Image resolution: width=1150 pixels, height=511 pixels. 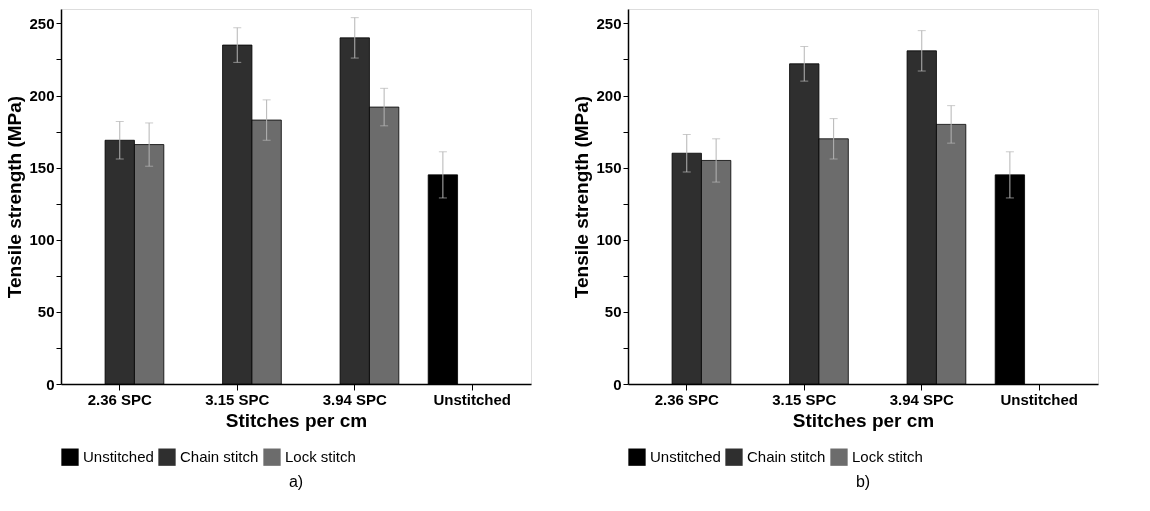 What do you see at coordinates (296, 481) in the screenshot?
I see `text: a)` at bounding box center [296, 481].